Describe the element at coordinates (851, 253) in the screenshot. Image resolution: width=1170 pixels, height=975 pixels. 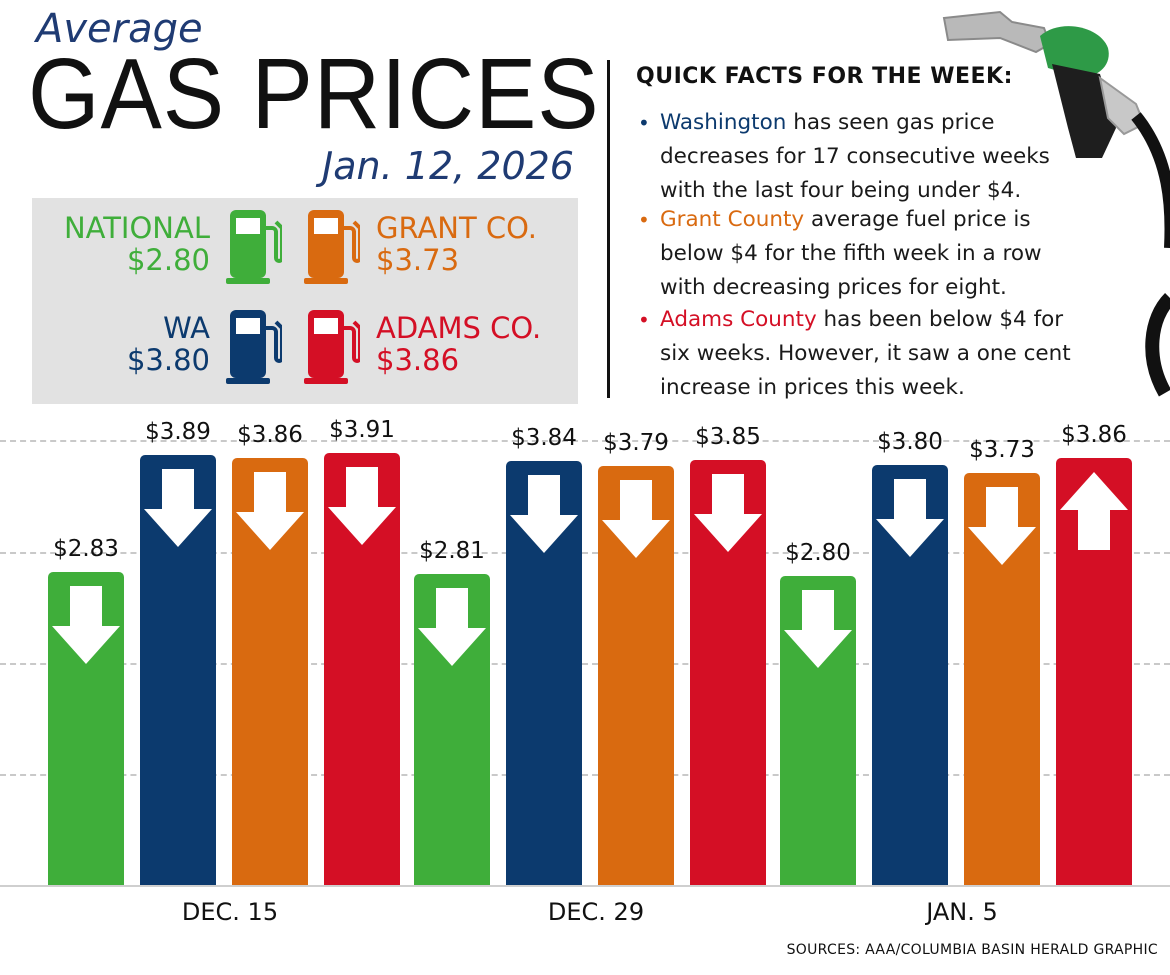
I see `fact-text: below $4 for the fifth week in a row` at that location.